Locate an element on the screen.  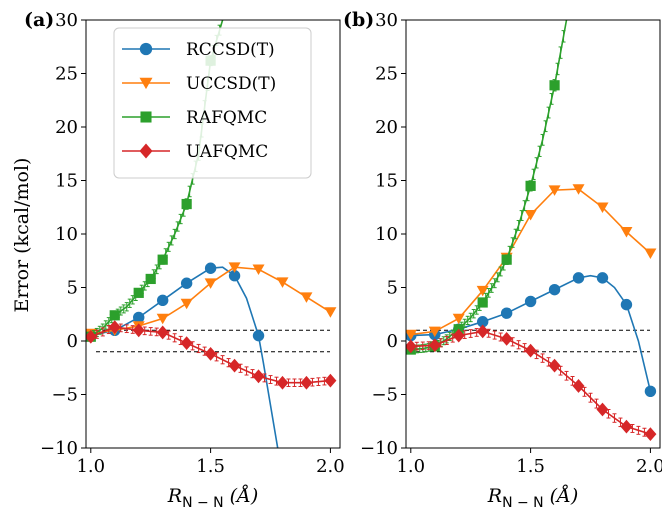
panel-a-x-axis-label: RN − N (Å) is located at coordinates (212, 498).